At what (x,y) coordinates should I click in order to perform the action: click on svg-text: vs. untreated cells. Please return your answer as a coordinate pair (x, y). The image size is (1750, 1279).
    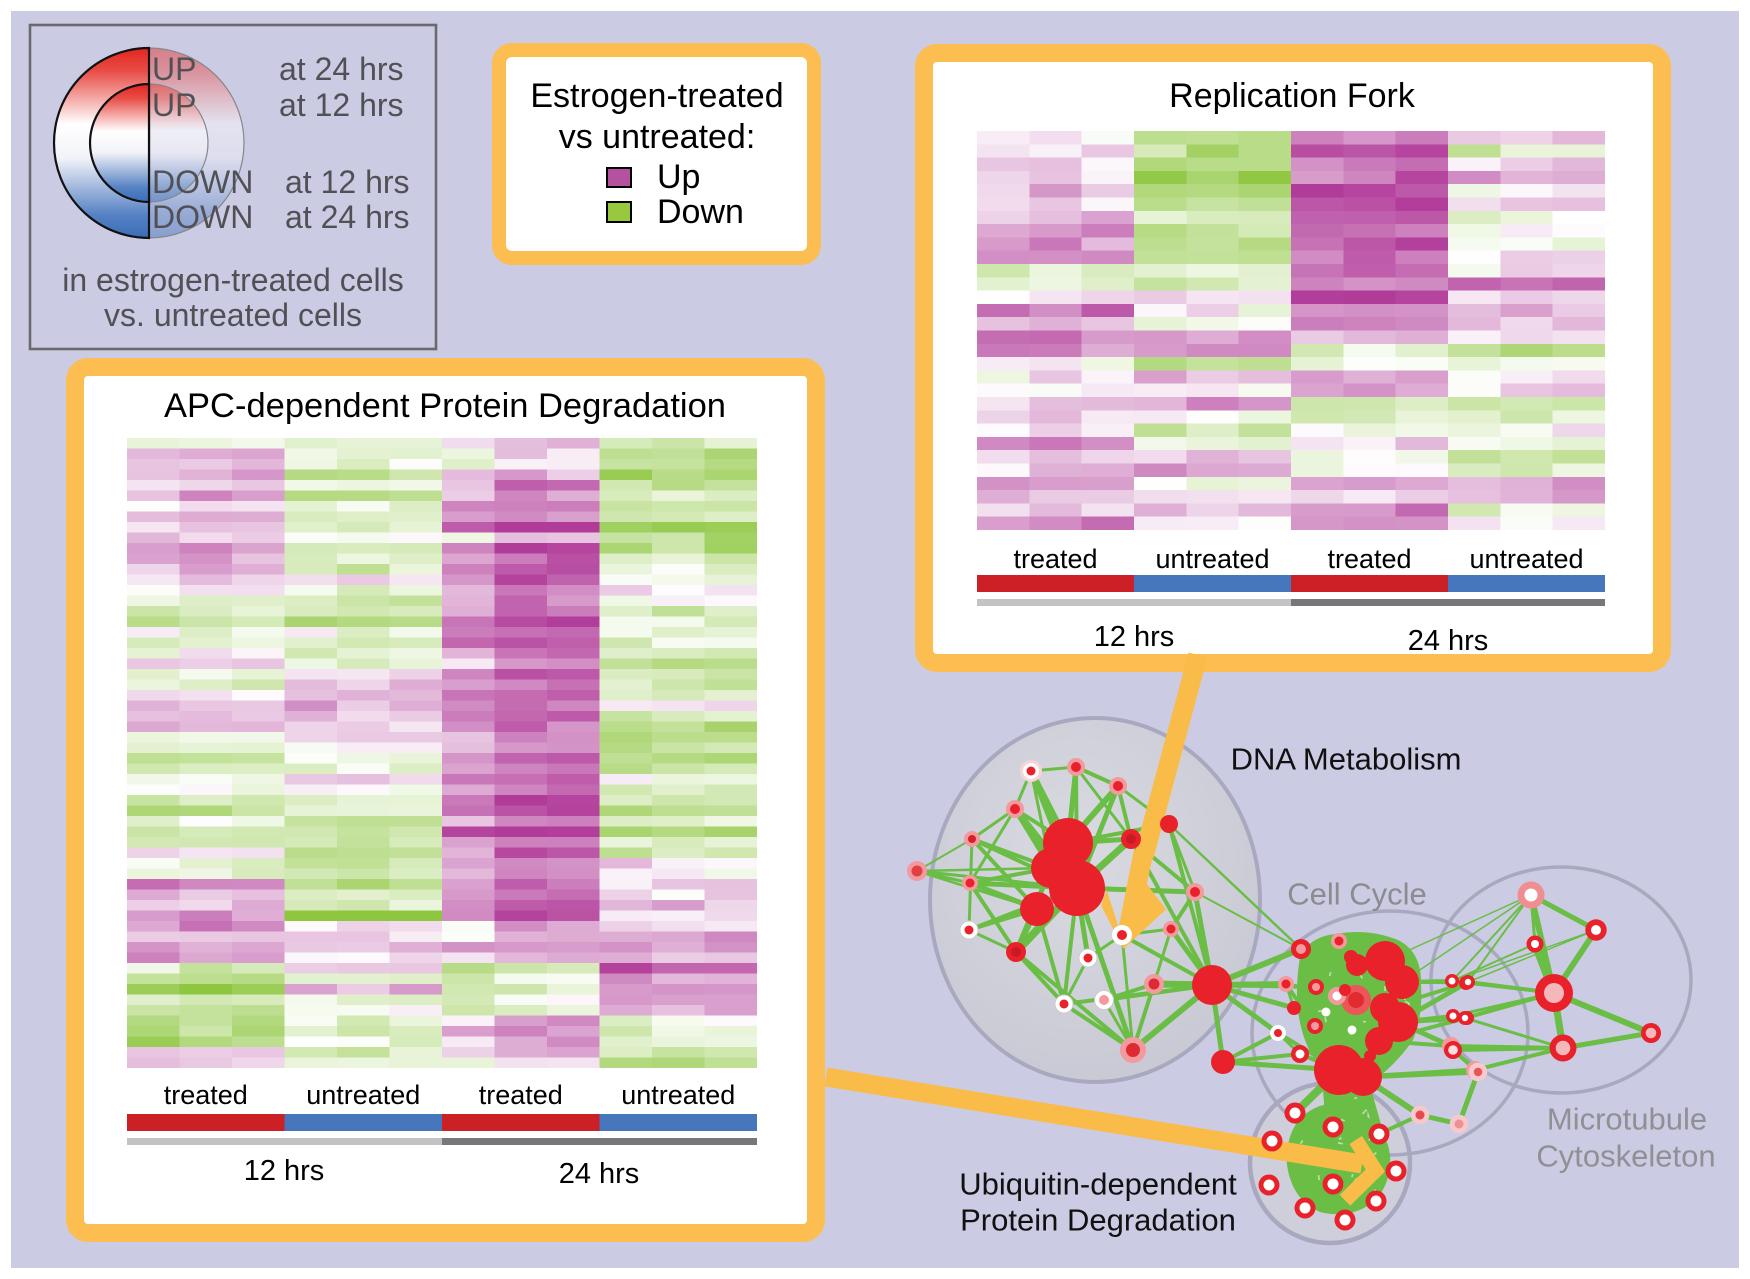
    Looking at the image, I should click on (233, 315).